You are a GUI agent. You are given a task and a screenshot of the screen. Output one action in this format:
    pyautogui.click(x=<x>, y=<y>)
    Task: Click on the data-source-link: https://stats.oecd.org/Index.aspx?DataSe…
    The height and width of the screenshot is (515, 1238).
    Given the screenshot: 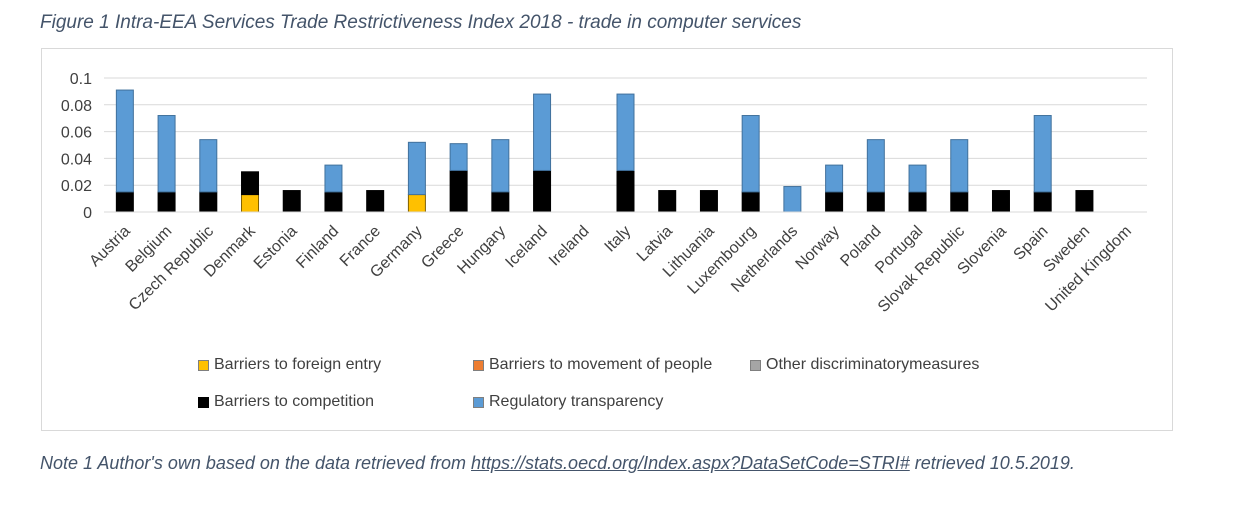 What is the action you would take?
    pyautogui.click(x=690, y=463)
    